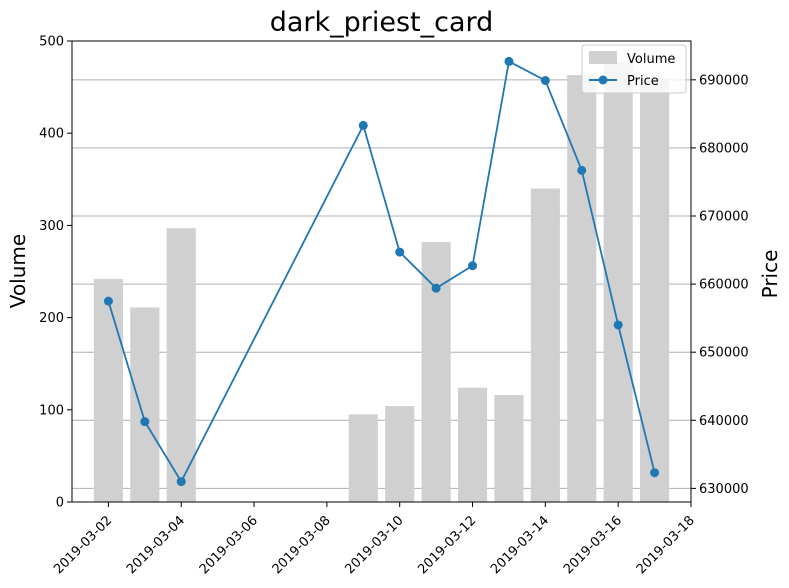 The width and height of the screenshot is (789, 588). What do you see at coordinates (651, 59) in the screenshot?
I see `legend-label-volume: Volume` at bounding box center [651, 59].